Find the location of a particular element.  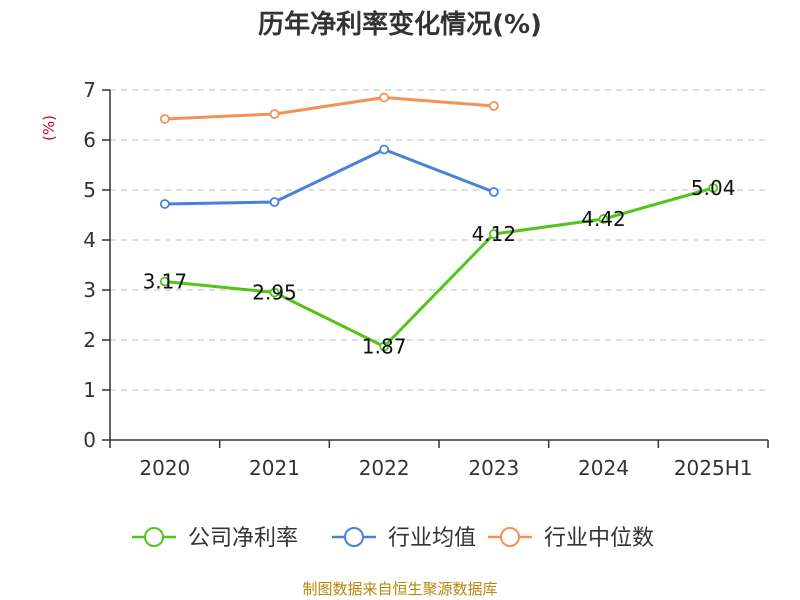

footer-source: 制图数据来自恒生聚源数据库 is located at coordinates (400, 589).